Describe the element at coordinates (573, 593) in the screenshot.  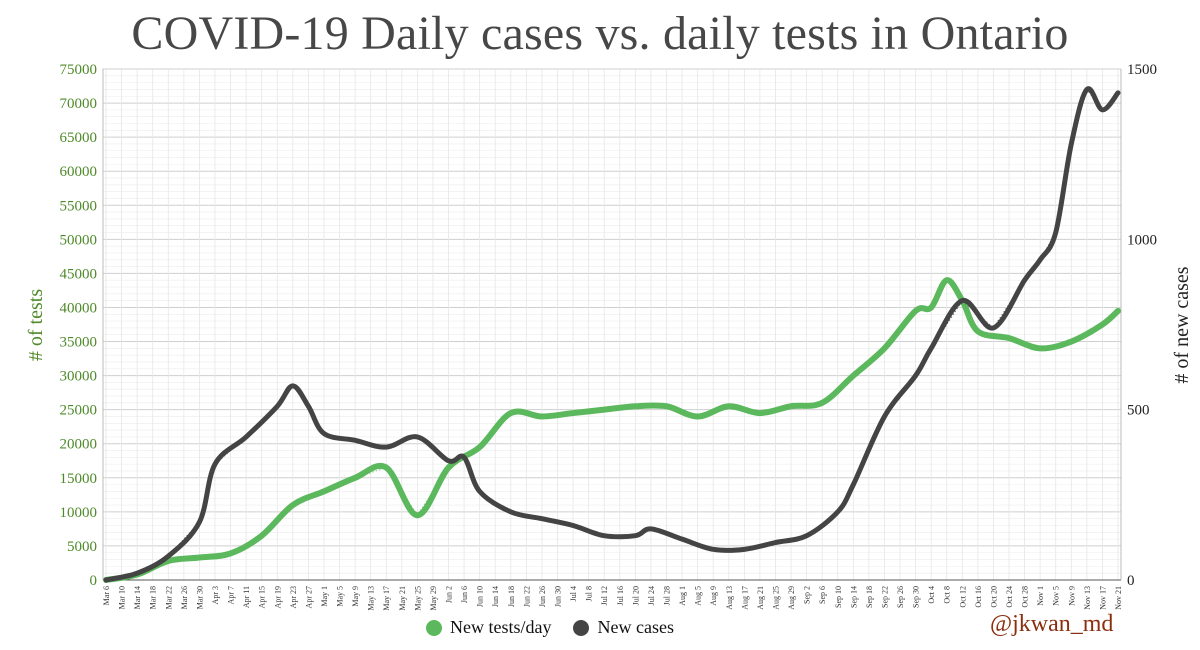
I see `x-tick-label: Jul 4` at that location.